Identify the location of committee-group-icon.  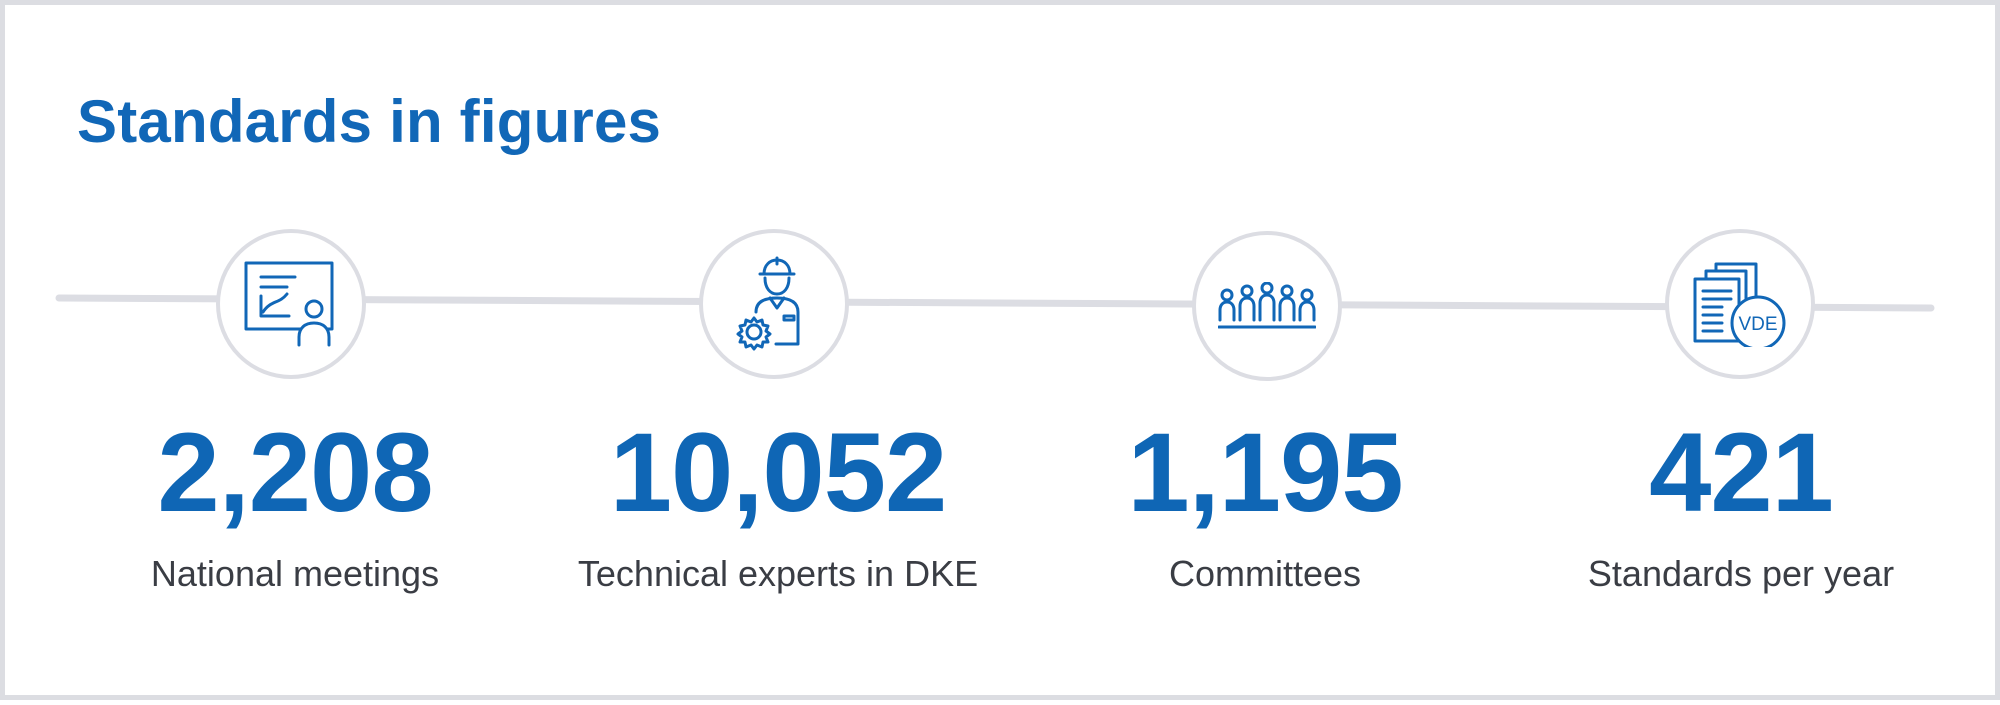
(1267, 305).